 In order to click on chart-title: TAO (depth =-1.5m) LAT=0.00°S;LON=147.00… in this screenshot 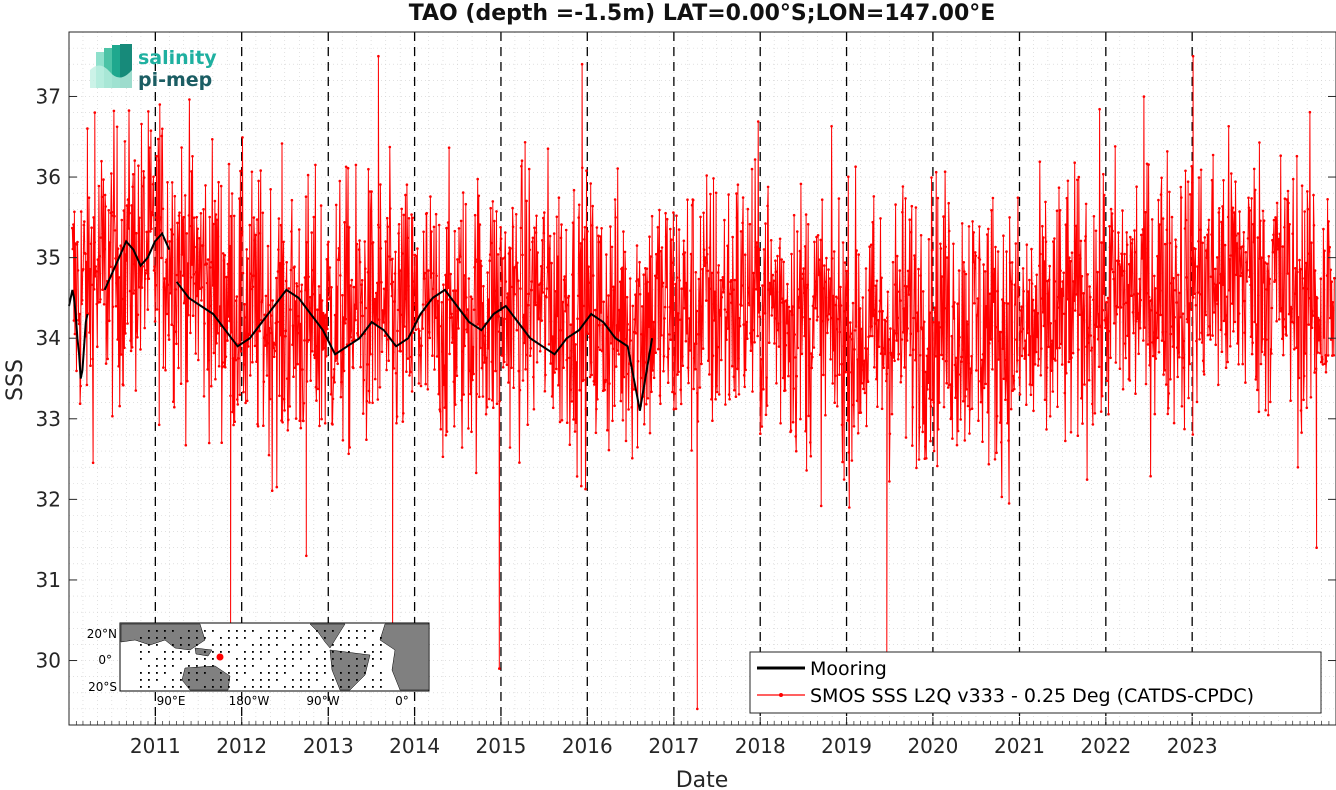, I will do `click(702, 13)`.